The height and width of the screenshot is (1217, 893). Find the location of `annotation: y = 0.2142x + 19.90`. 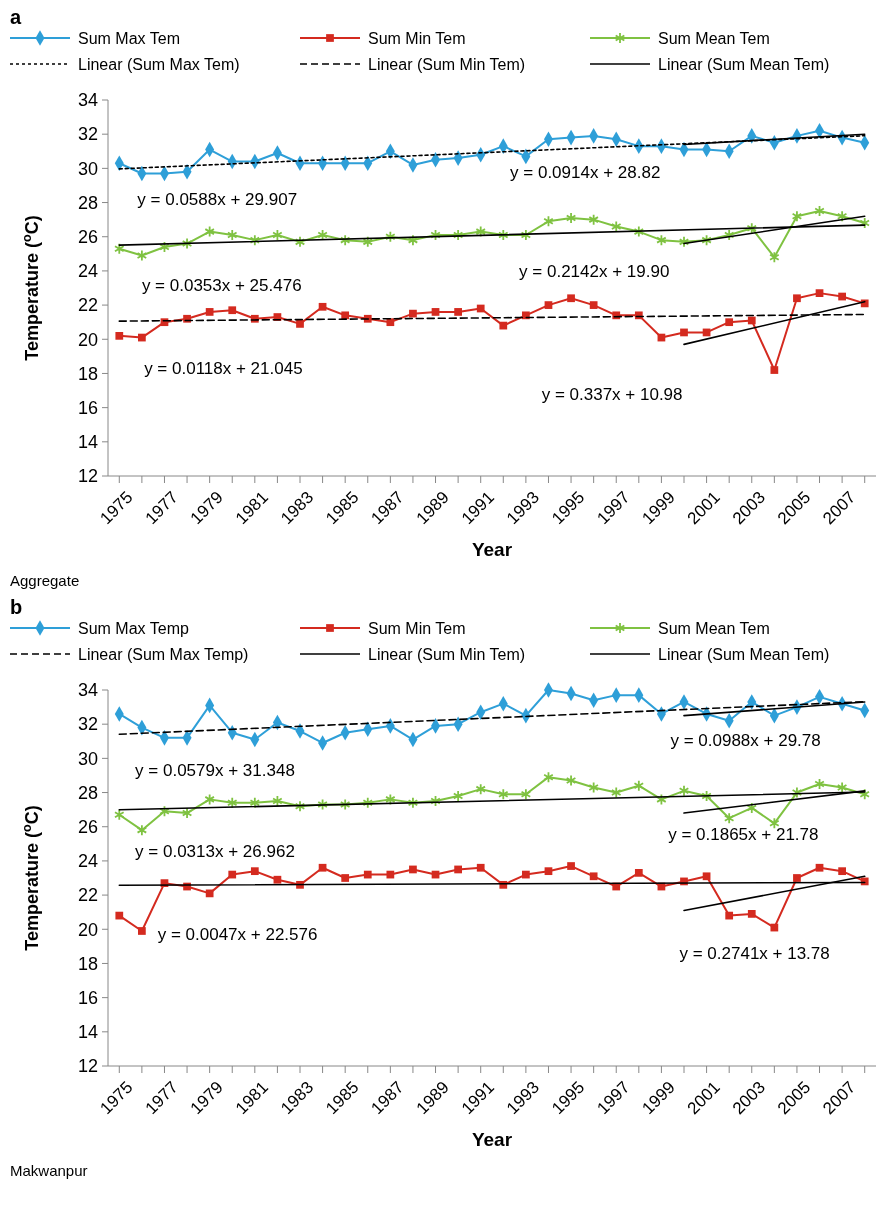

annotation: y = 0.2142x + 19.90 is located at coordinates (594, 271).